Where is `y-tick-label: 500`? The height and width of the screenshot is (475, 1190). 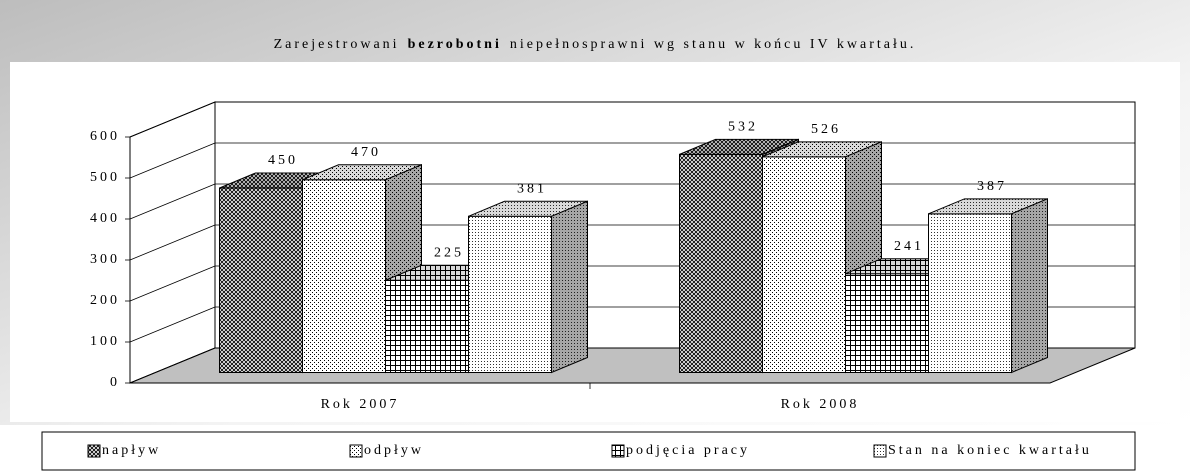 y-tick-label: 500 is located at coordinates (105, 177).